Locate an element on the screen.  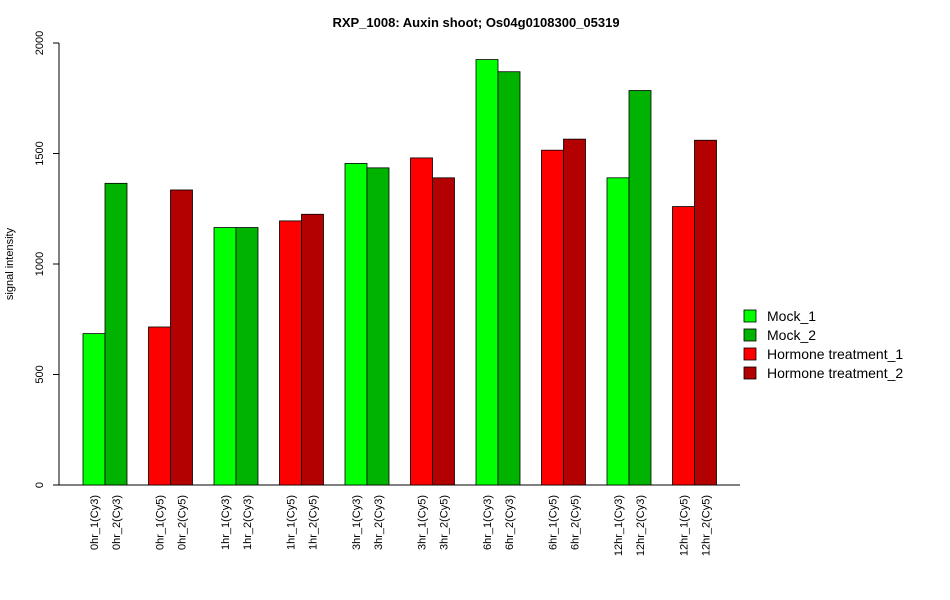
x-tick-label: 0hr_2(Cy5) is located at coordinates (182, 522).